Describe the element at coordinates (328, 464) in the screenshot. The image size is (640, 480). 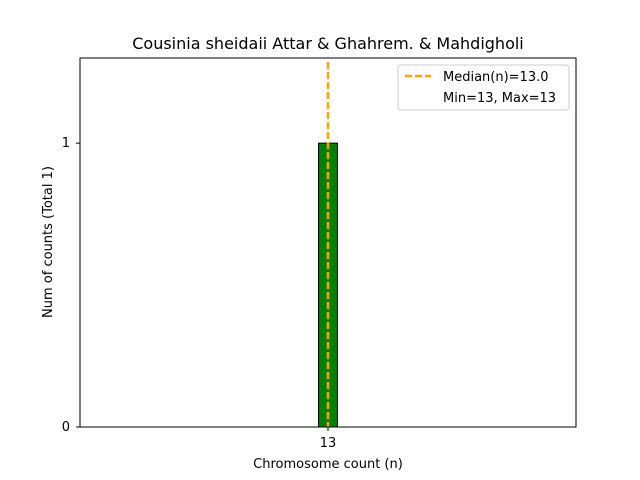
I see `x-axis-label: Chromosome count (n)` at that location.